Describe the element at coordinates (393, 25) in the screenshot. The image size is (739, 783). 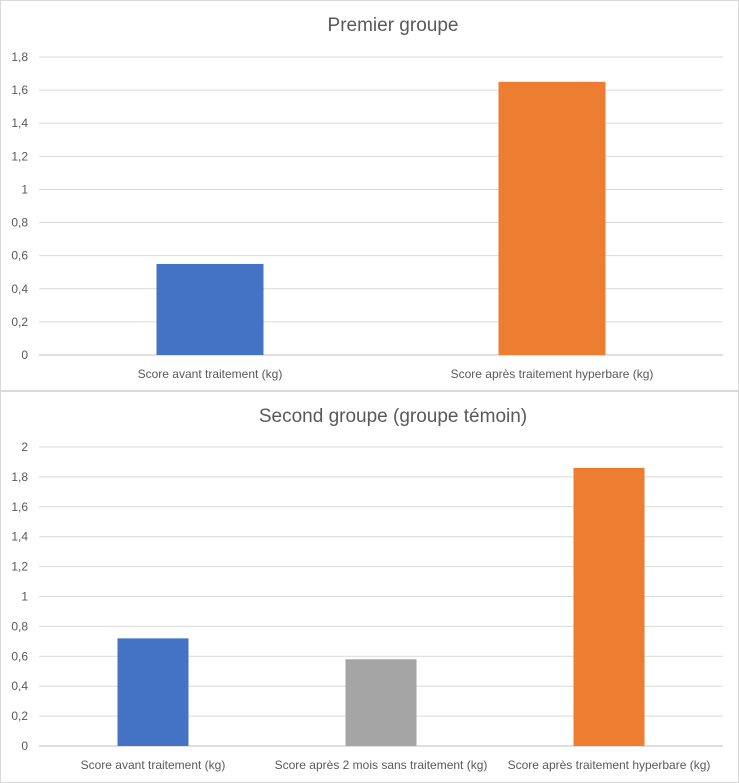
I see `chart-title: Premier groupe` at that location.